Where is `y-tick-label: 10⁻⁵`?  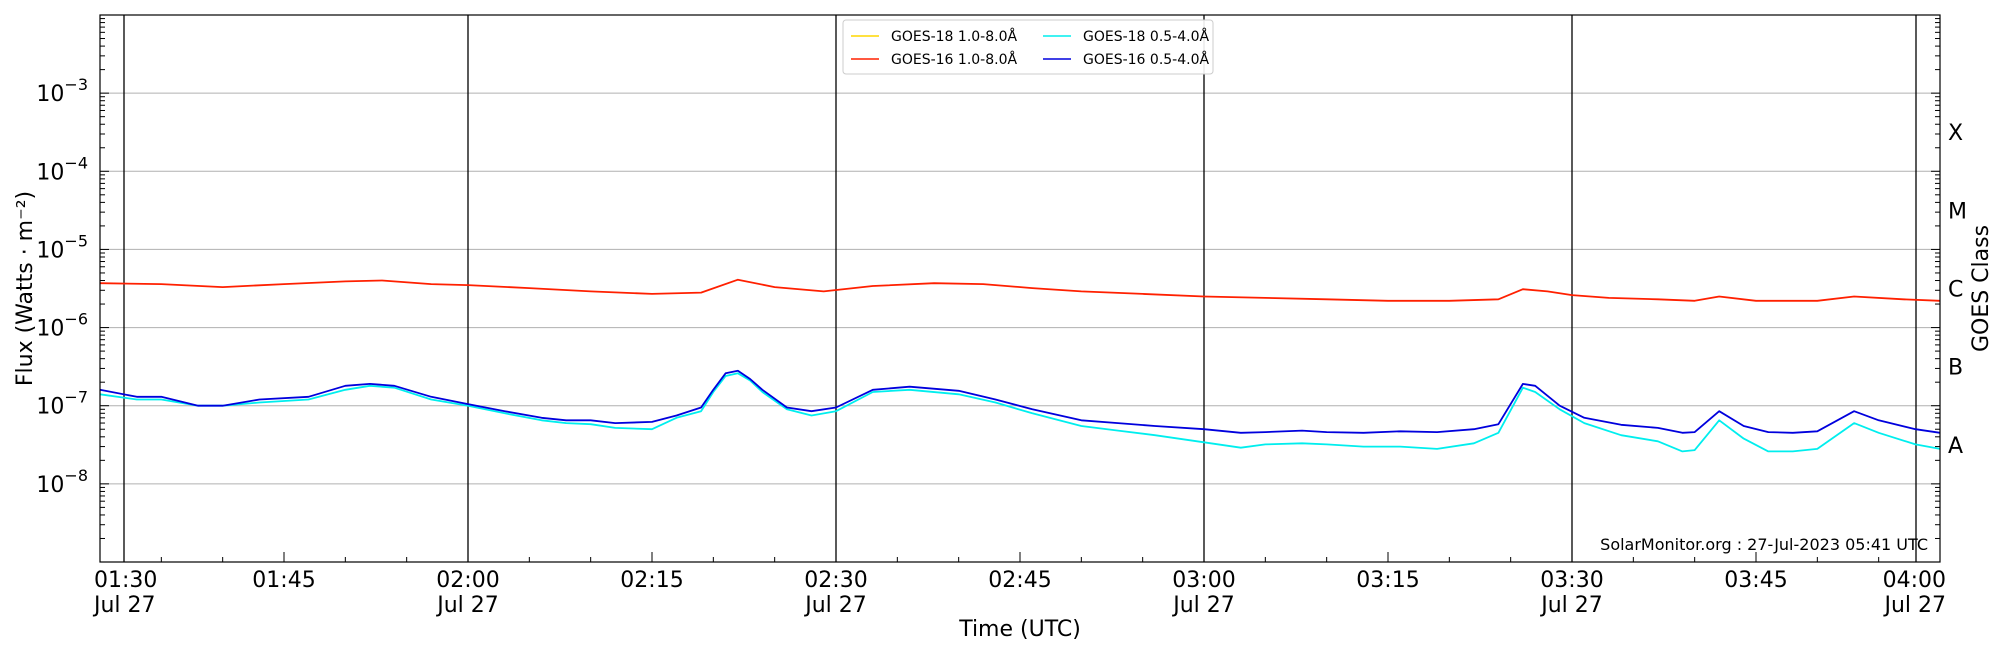
y-tick-label: 10⁻⁵ is located at coordinates (62, 247).